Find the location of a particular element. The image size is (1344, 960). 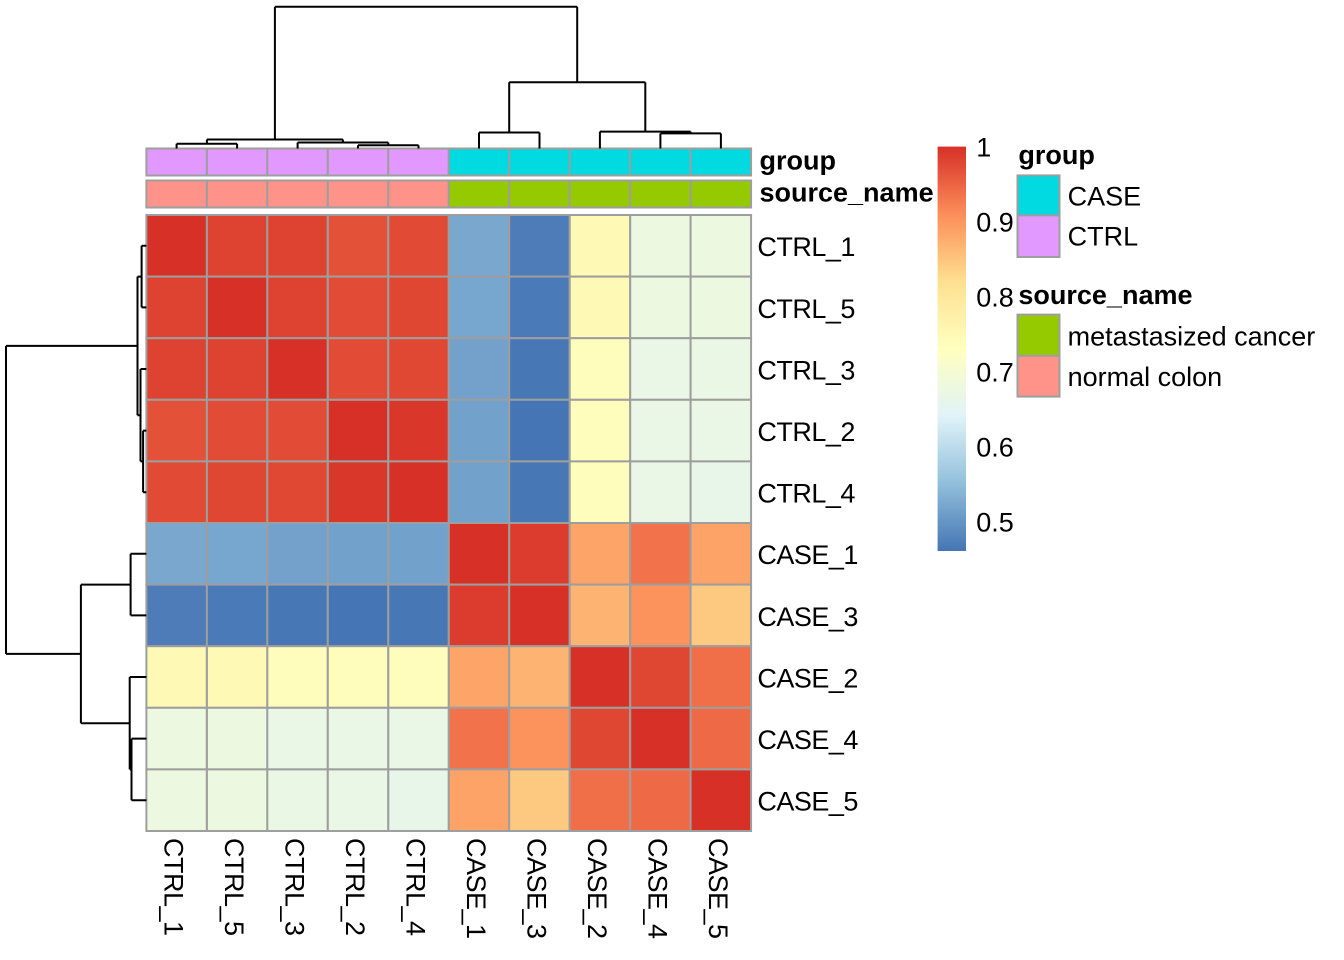

svg-text: 0.5 is located at coordinates (995, 523).